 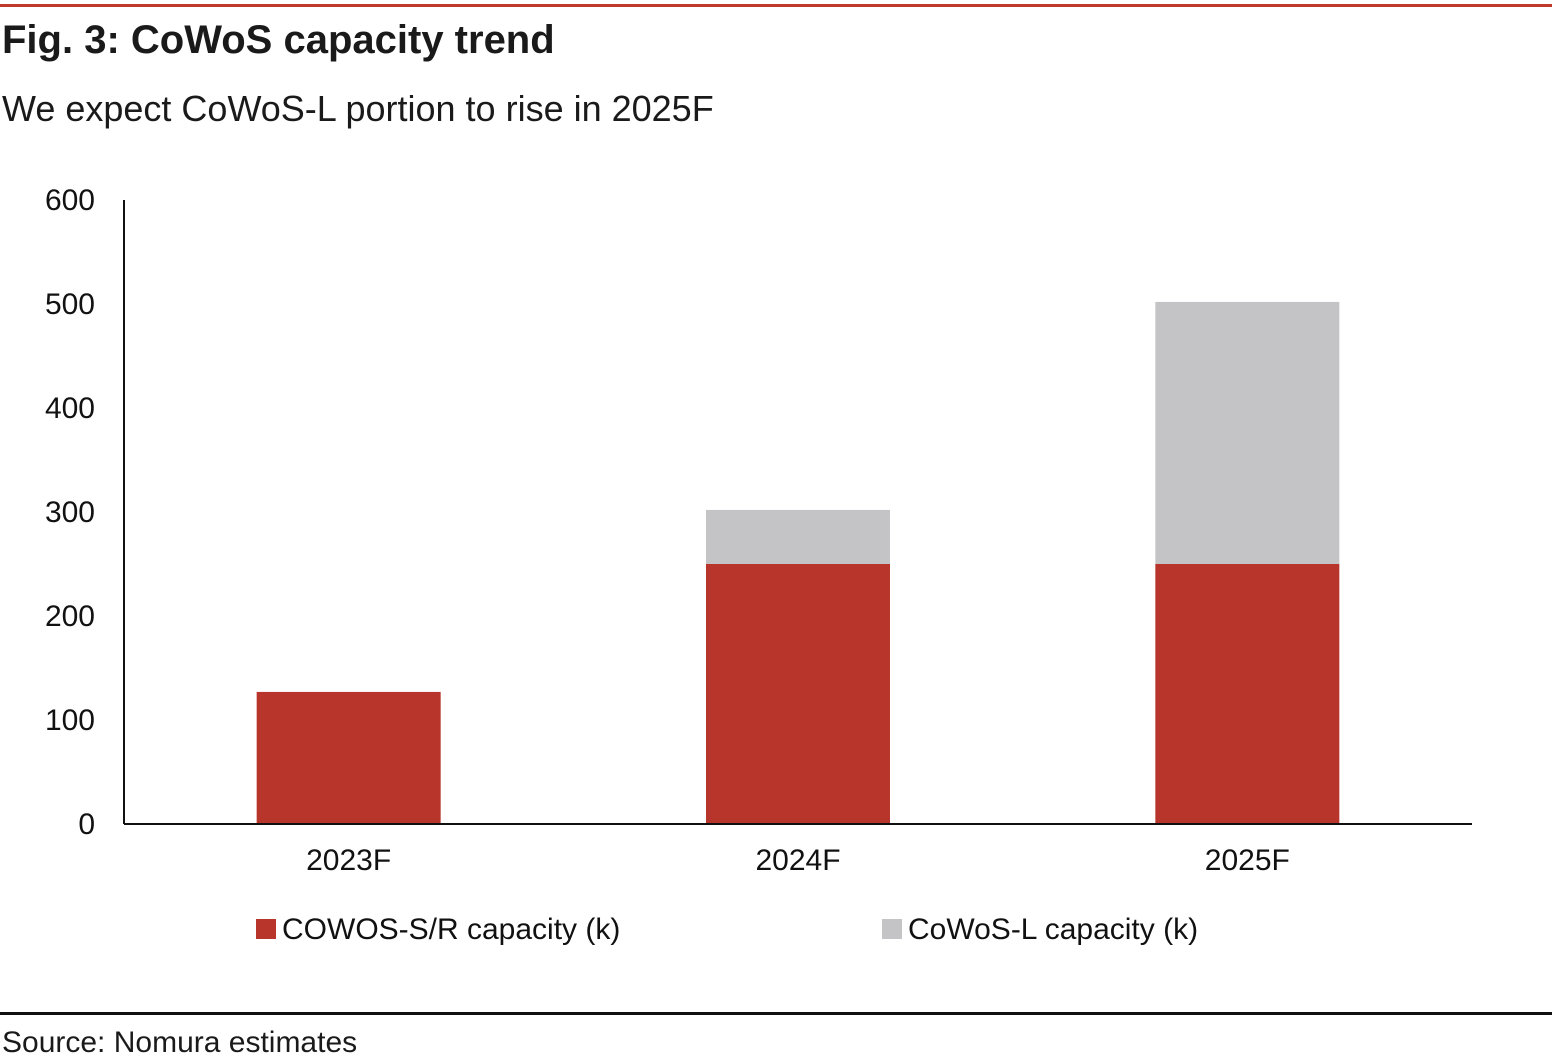 What do you see at coordinates (180, 1042) in the screenshot?
I see `source-note: Source: Nomura estimates` at bounding box center [180, 1042].